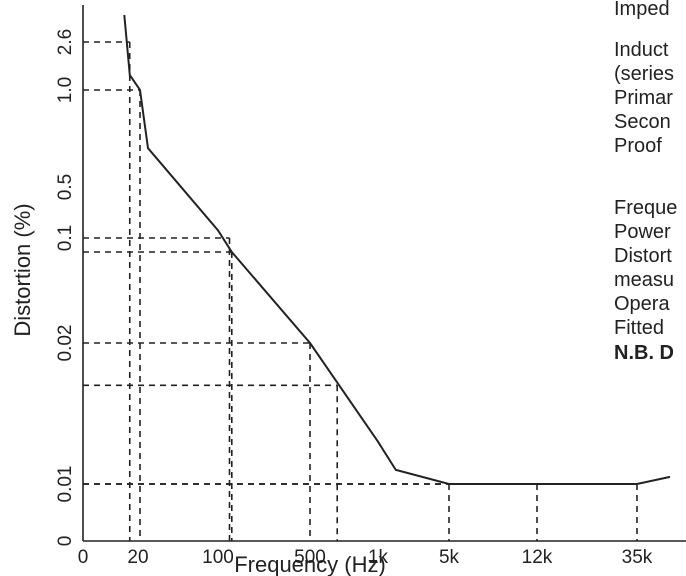 This screenshot has height=576, width=686. I want to click on x-tick-labels: 0 20 100 500 1k 5k 12k 35k, so click(365, 557).